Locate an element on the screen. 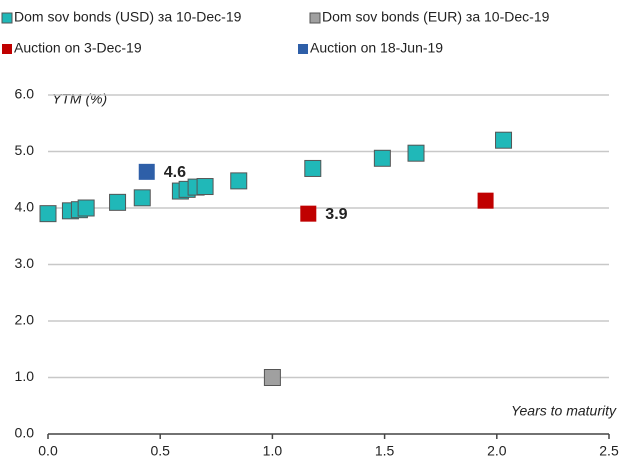 The width and height of the screenshot is (636, 462). x-axis-label: Years to maturity is located at coordinates (564, 411).